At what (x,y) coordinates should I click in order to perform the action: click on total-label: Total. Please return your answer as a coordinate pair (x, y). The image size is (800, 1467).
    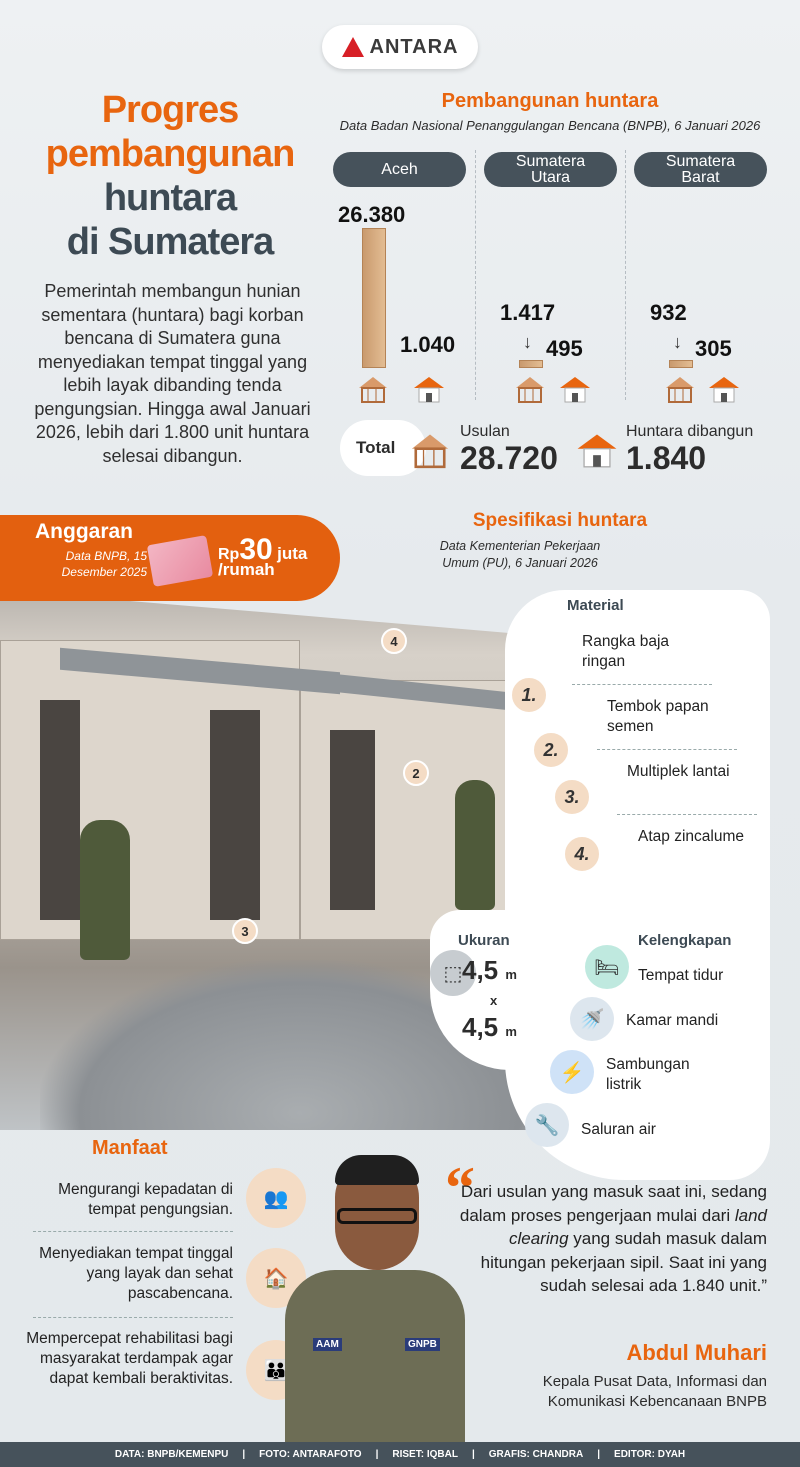
    Looking at the image, I should click on (383, 448).